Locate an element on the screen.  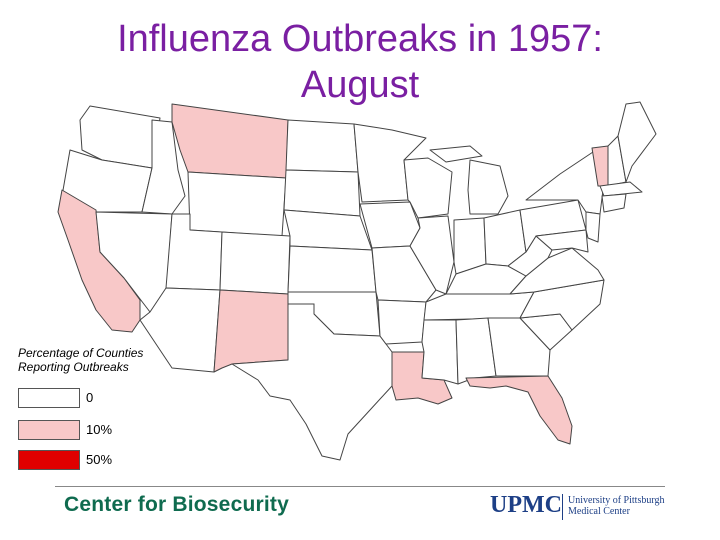
legend-label-10: 10% is located at coordinates (99, 429).